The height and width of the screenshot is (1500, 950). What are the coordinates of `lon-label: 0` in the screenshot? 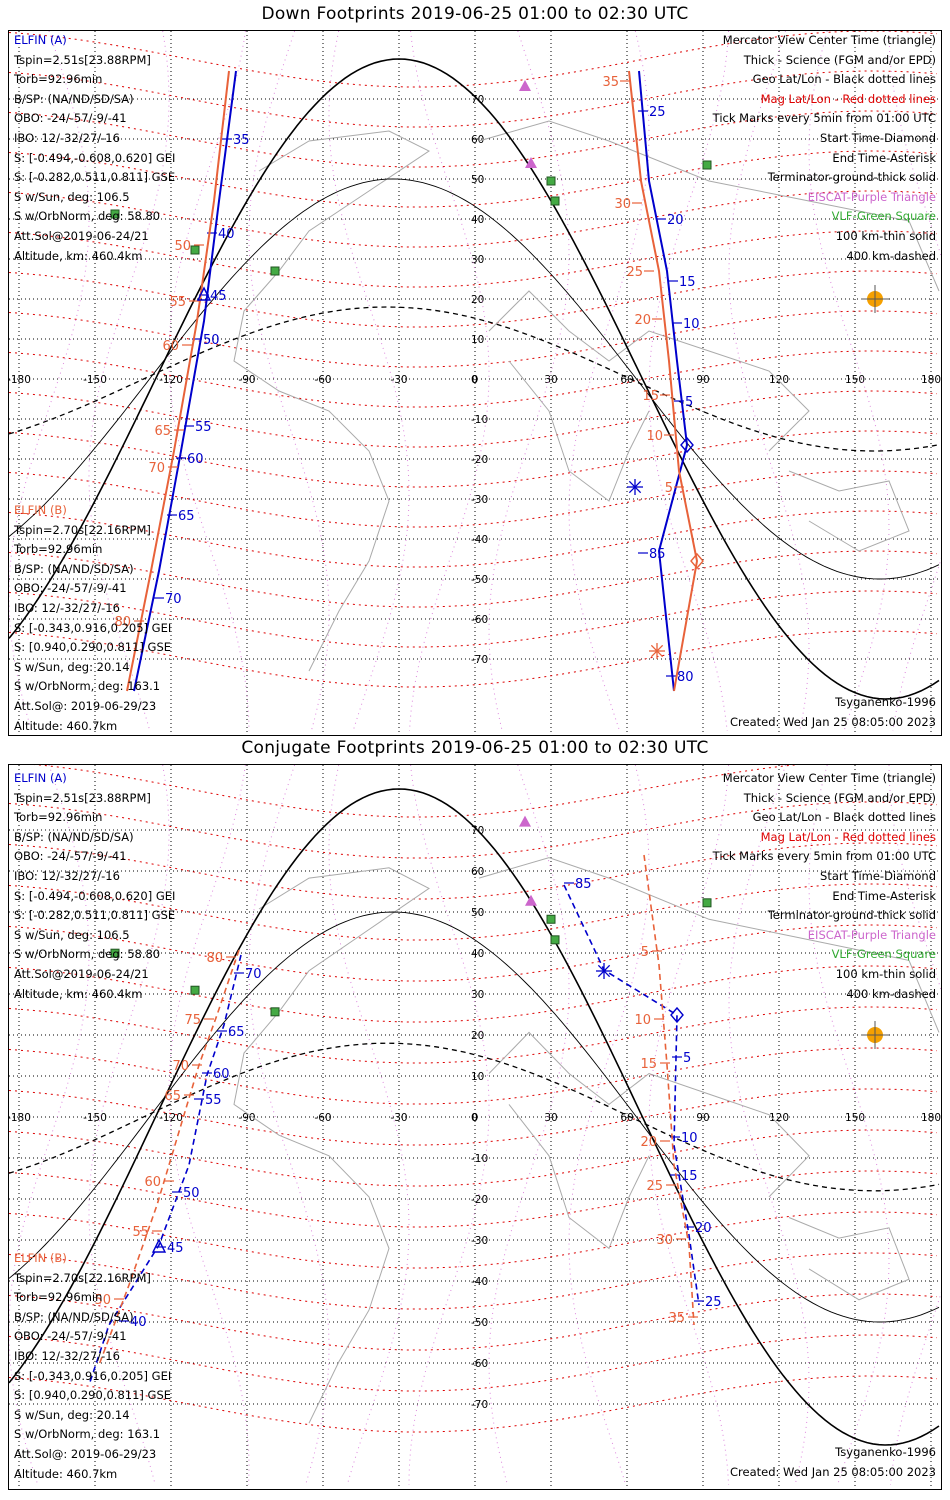 It's located at (475, 1118).